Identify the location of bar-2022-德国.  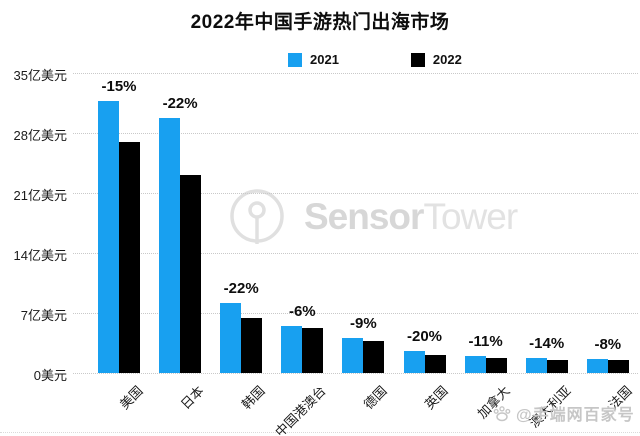
(374, 357).